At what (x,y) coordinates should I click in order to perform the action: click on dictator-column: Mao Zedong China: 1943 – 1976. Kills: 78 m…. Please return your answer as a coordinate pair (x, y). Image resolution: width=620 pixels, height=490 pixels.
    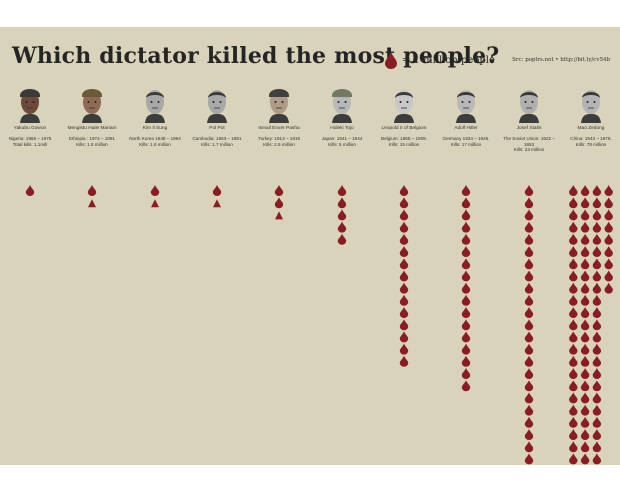
    Looking at the image, I should click on (590, 116).